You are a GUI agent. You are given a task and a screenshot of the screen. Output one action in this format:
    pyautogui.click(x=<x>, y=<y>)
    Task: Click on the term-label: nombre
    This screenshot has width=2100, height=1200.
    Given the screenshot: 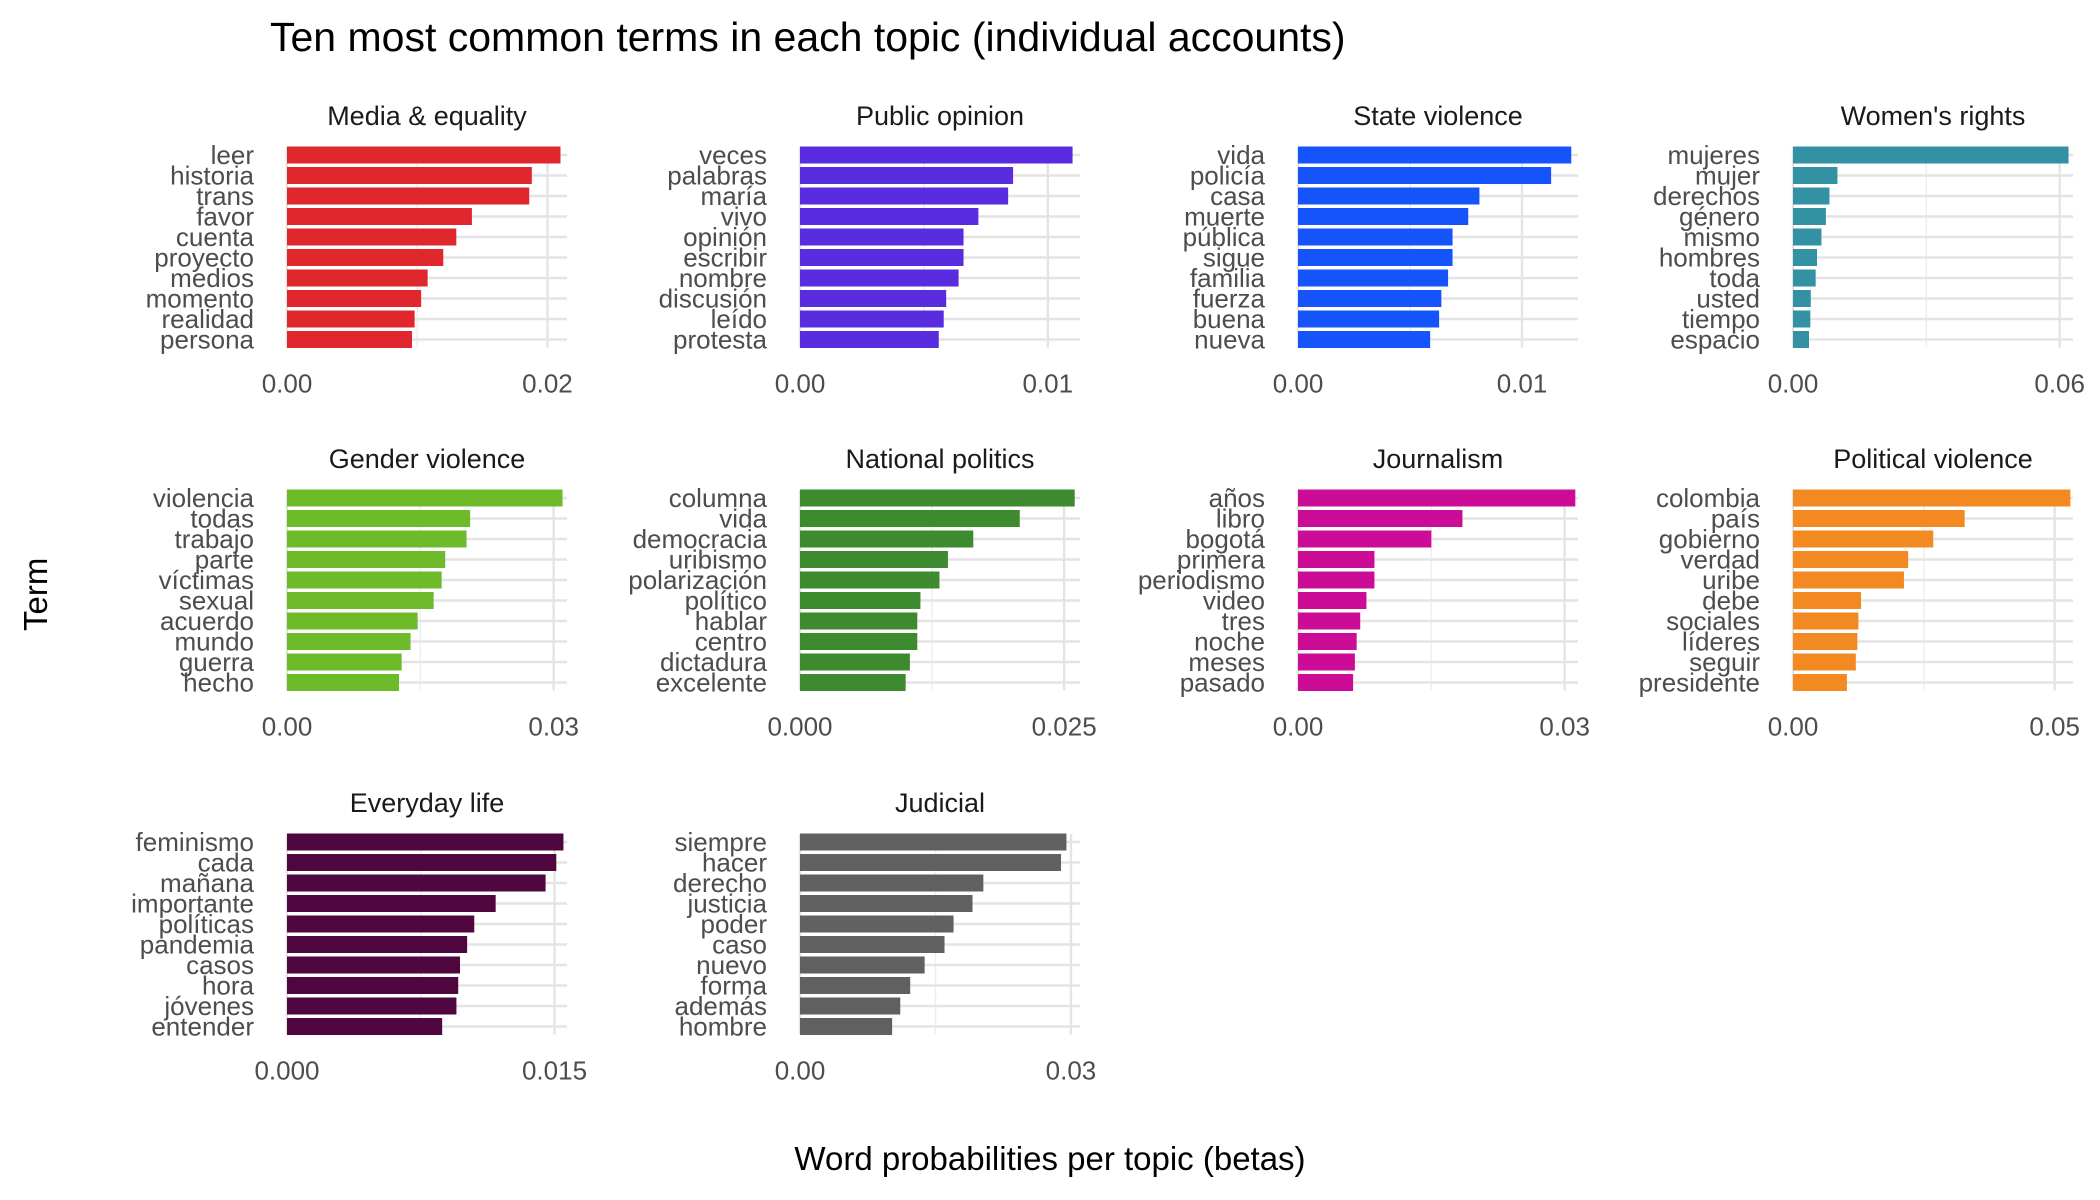 What is the action you would take?
    pyautogui.click(x=723, y=278)
    